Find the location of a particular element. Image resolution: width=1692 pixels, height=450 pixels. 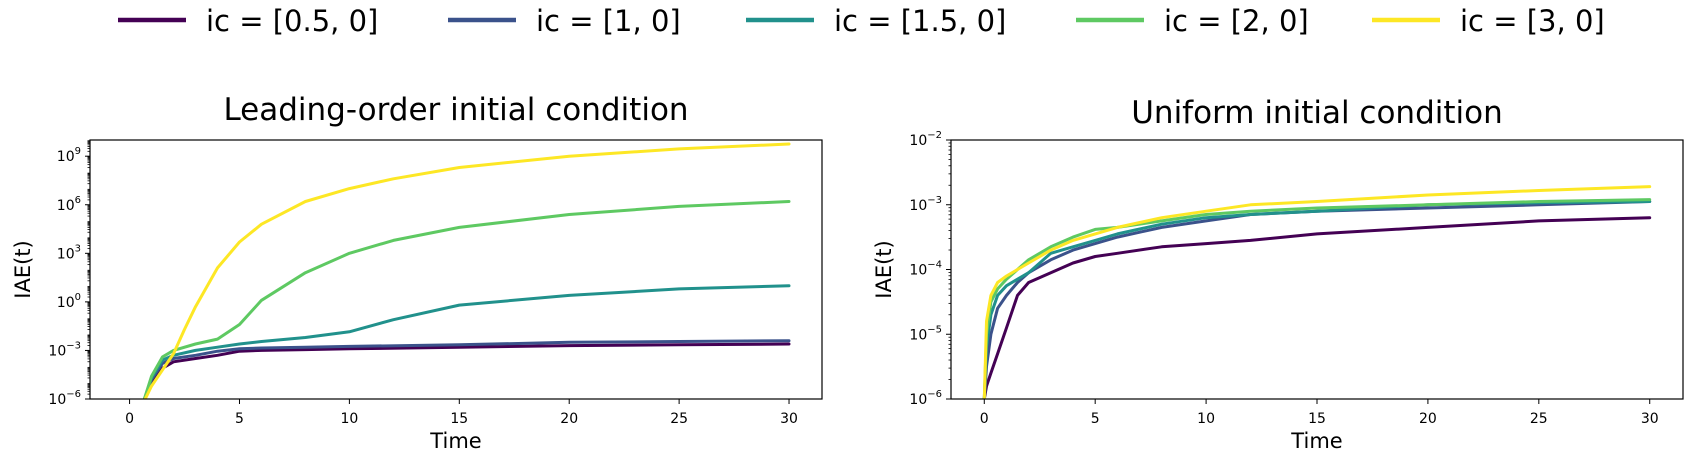

y-tick-exponent: −4 is located at coordinates (934, 265).